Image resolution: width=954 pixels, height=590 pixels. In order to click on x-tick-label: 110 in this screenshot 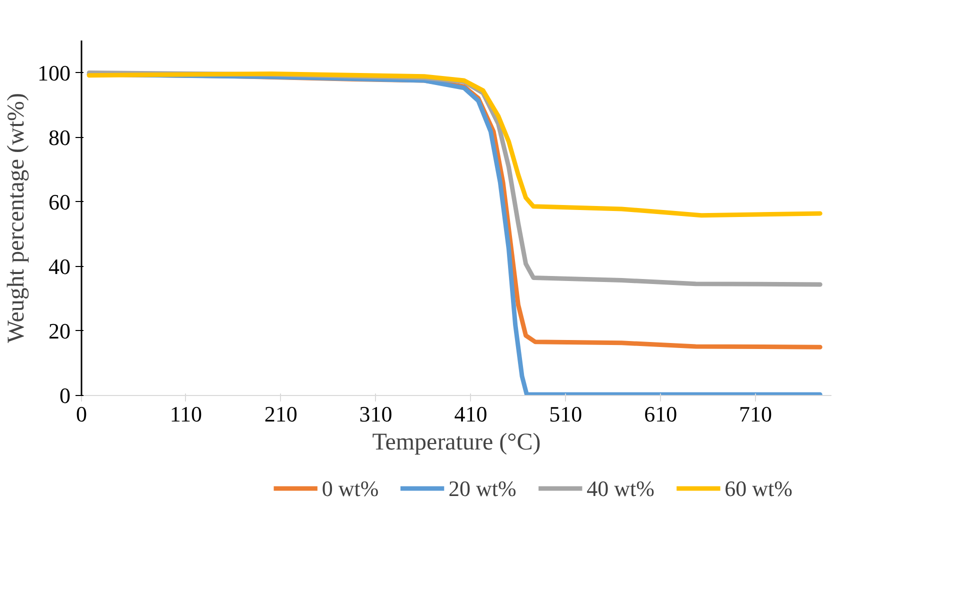, I will do `click(186, 414)`.